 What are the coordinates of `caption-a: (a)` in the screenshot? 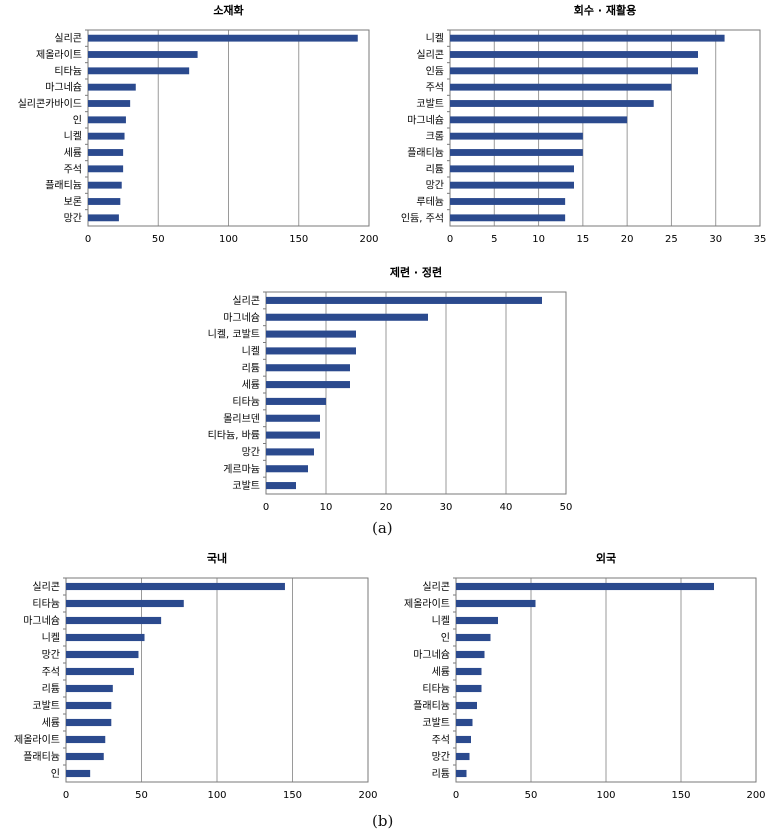 It's located at (382, 528).